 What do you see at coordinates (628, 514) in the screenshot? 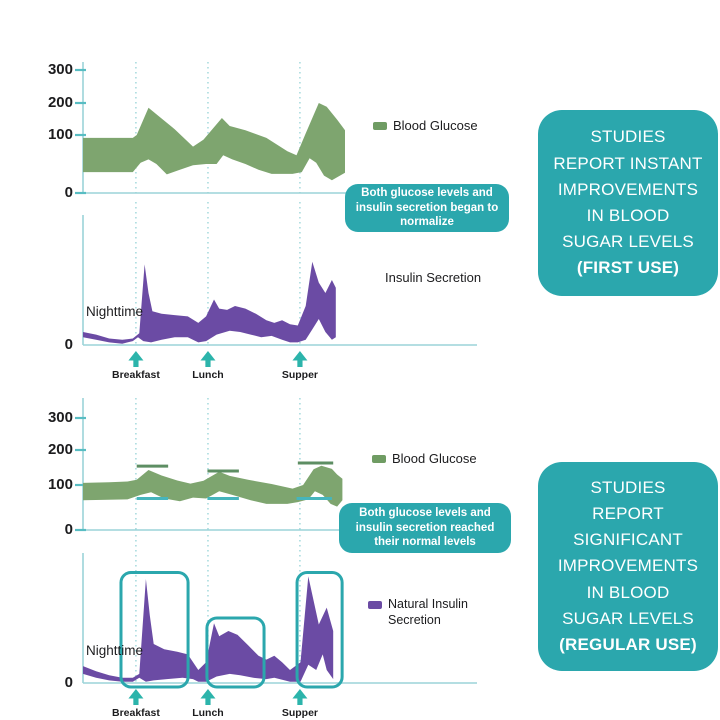
I see `panel-line: REPORT` at bounding box center [628, 514].